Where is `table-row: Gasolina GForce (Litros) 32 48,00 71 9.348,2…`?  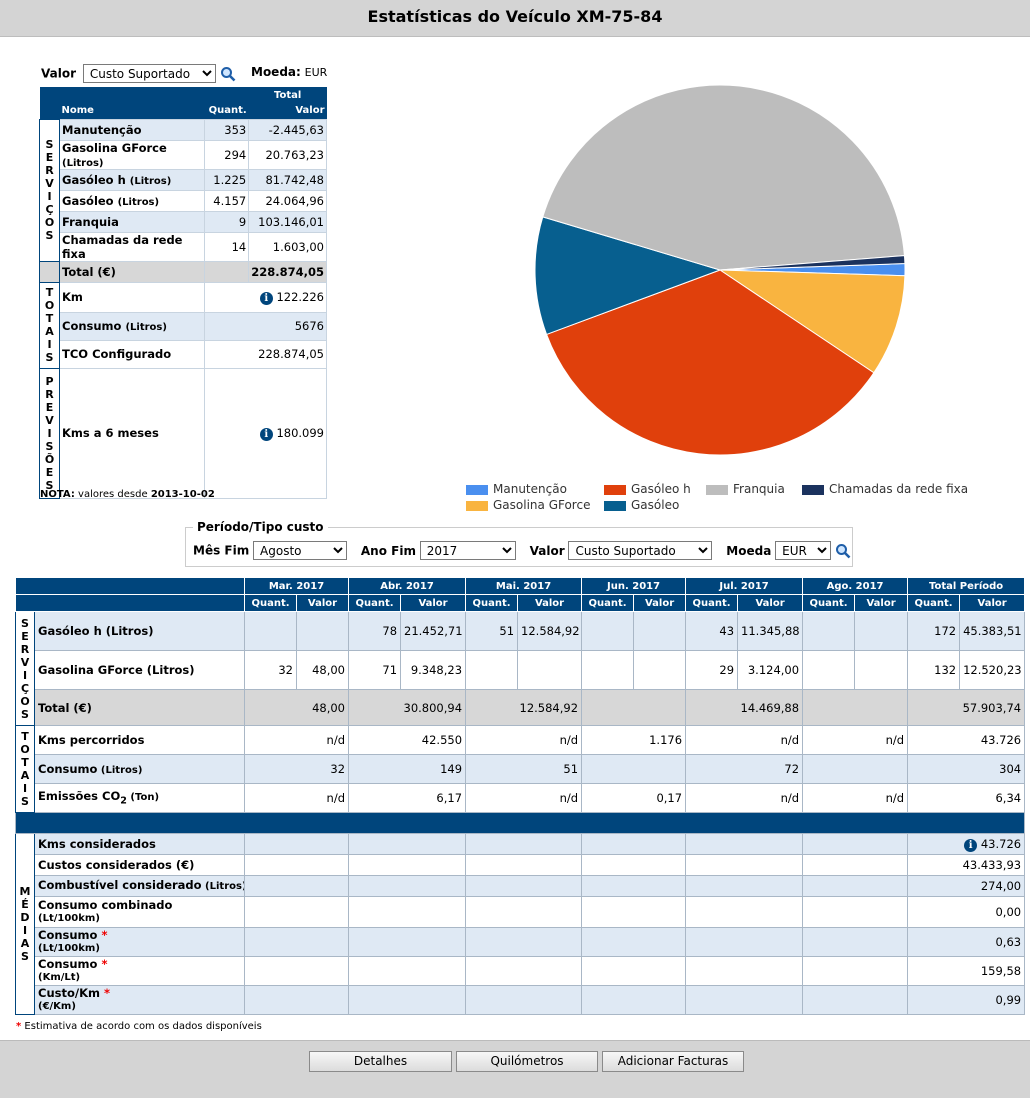
table-row: Gasolina GForce (Litros) 32 48,00 71 9.348,2… is located at coordinates (520, 670).